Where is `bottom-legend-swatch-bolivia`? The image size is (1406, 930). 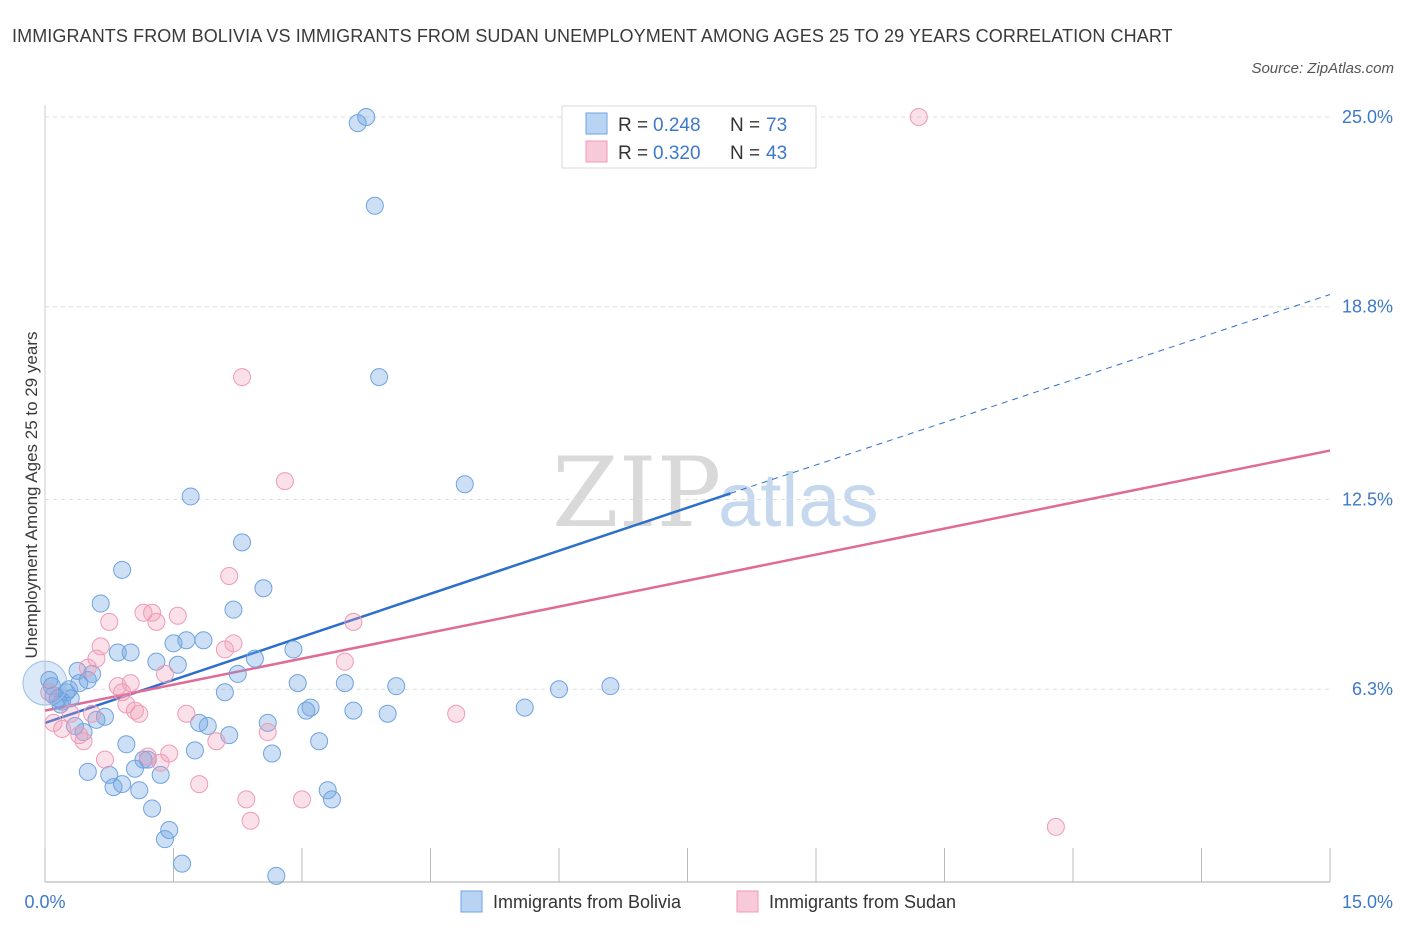
bottom-legend-swatch-bolivia is located at coordinates (471, 901).